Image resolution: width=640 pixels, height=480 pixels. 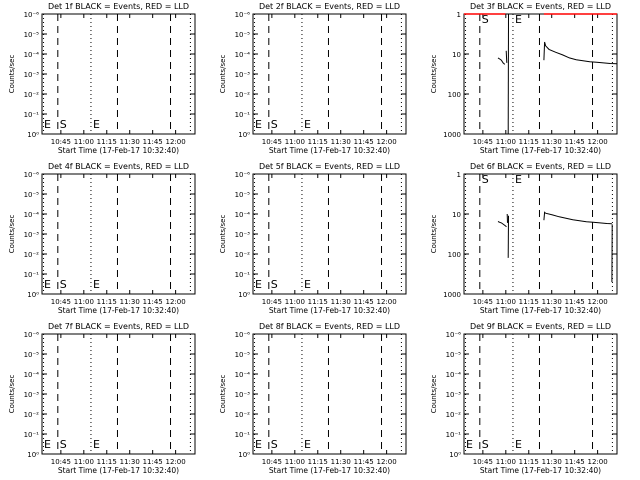 I want to click on y-tick-label: 10, so click(x=456, y=55).